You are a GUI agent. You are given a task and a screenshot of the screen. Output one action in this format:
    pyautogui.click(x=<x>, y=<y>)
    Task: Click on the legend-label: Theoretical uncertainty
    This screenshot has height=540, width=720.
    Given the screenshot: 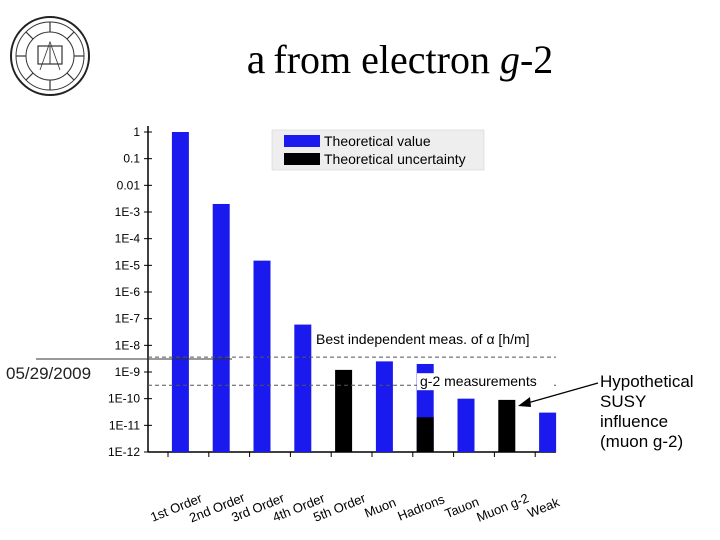 What is the action you would take?
    pyautogui.click(x=395, y=159)
    